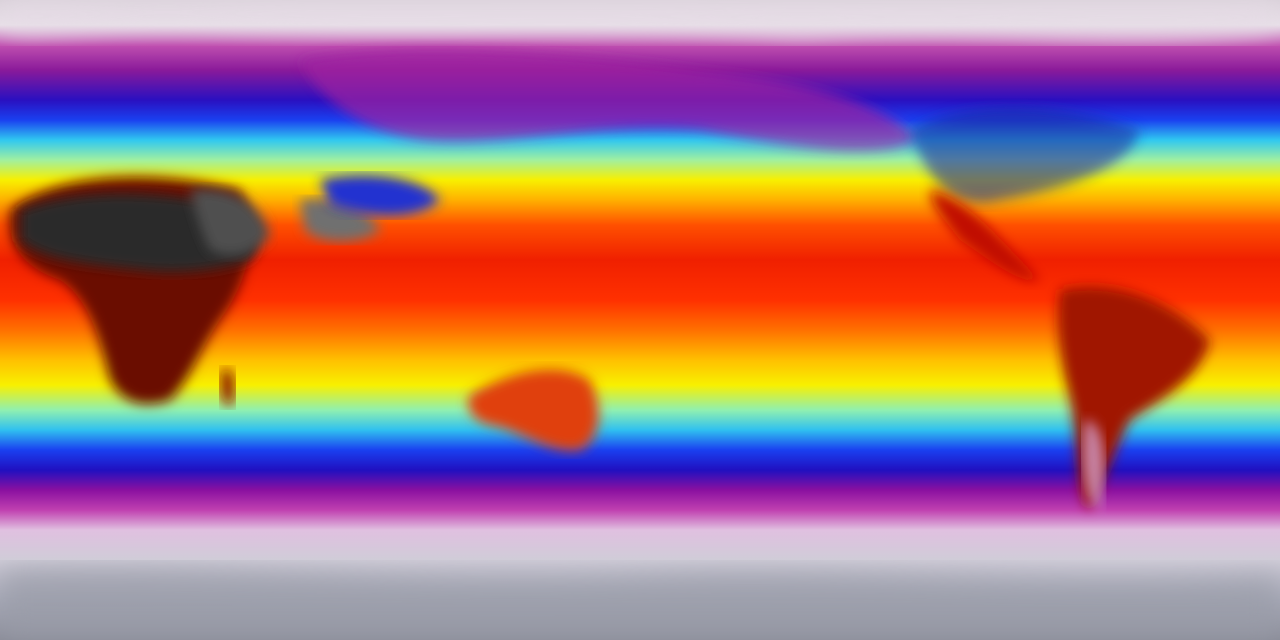 Image resolution: width=1280 pixels, height=640 pixels. I want to click on eurasia-north, so click(610, 100).